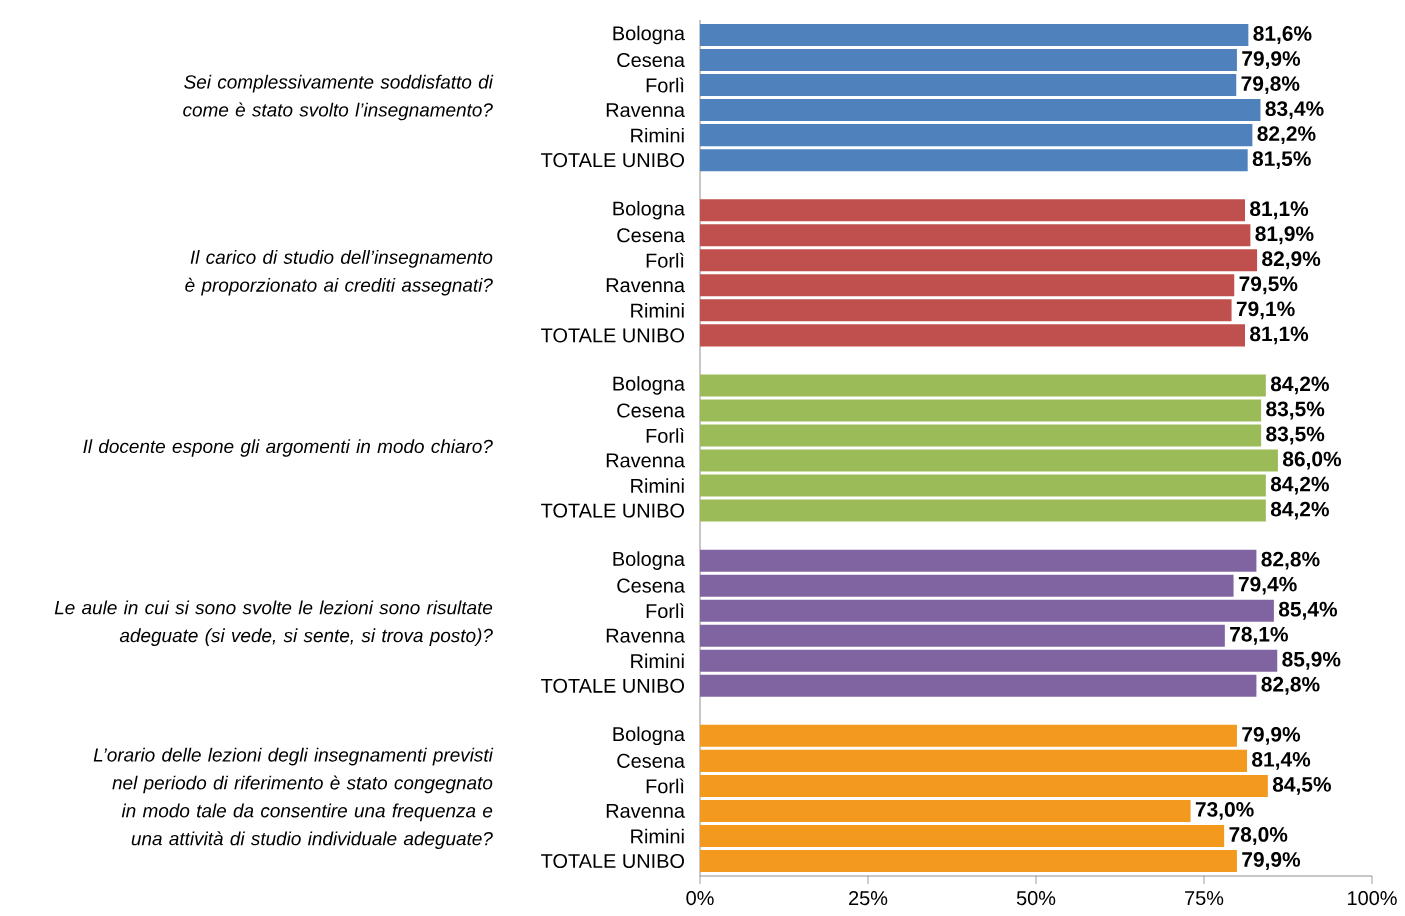 The image size is (1405, 916). Describe the element at coordinates (1372, 898) in the screenshot. I see `x-tick-label: 100%` at that location.